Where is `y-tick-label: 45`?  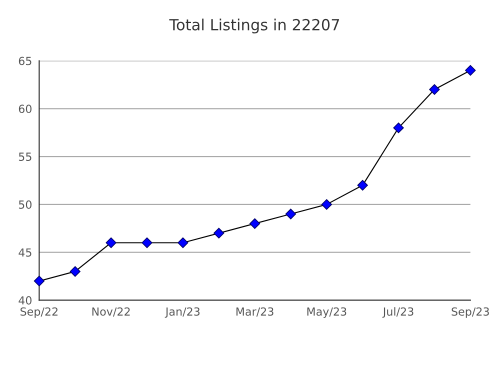 y-tick-label: 45 is located at coordinates (25, 252).